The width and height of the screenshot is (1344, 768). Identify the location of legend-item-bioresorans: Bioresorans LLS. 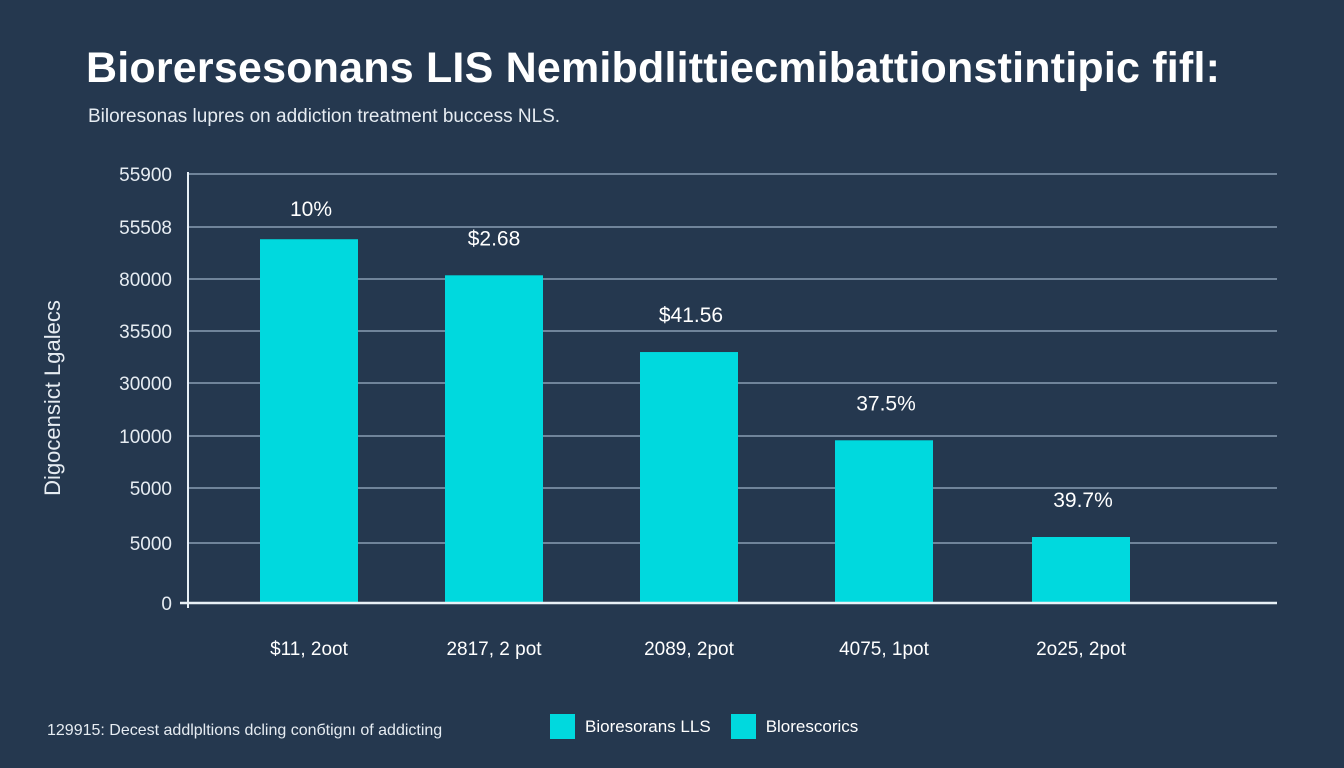
(630, 726).